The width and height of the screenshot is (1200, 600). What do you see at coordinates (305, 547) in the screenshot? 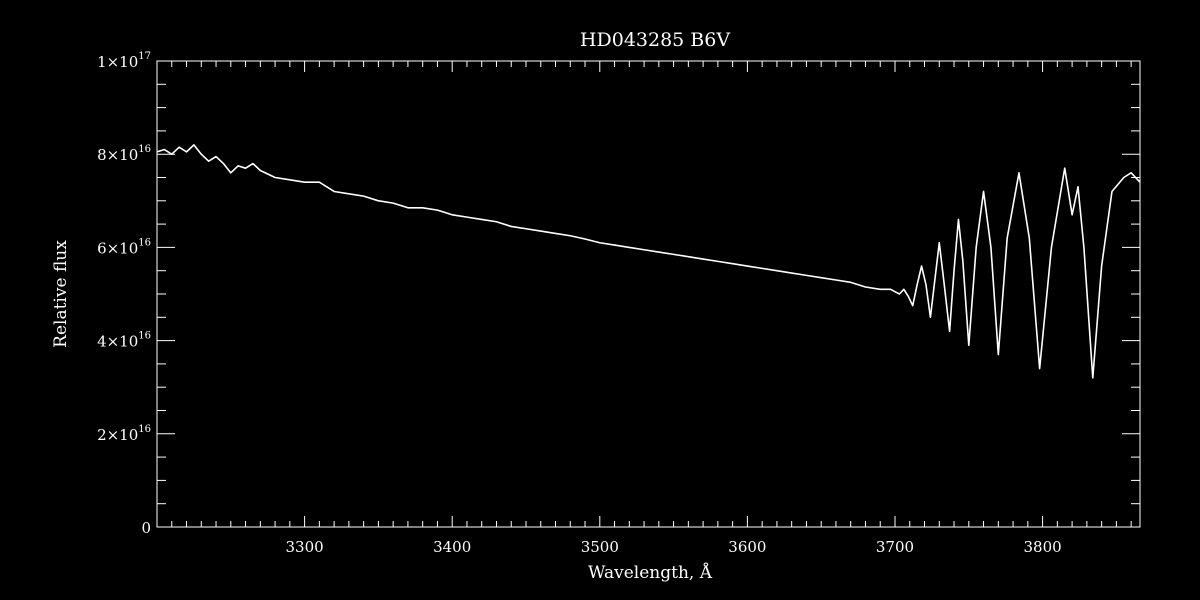
I see `x-tick-label: 3300` at bounding box center [305, 547].